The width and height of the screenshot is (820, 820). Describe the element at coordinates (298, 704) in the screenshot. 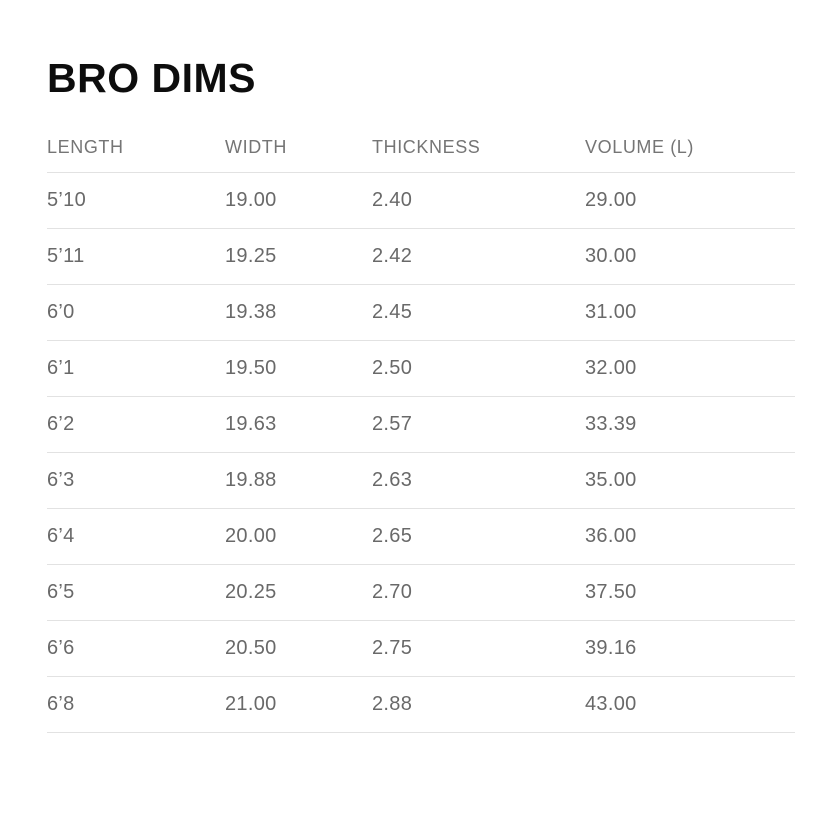

I see `table-cell: 21.00` at that location.